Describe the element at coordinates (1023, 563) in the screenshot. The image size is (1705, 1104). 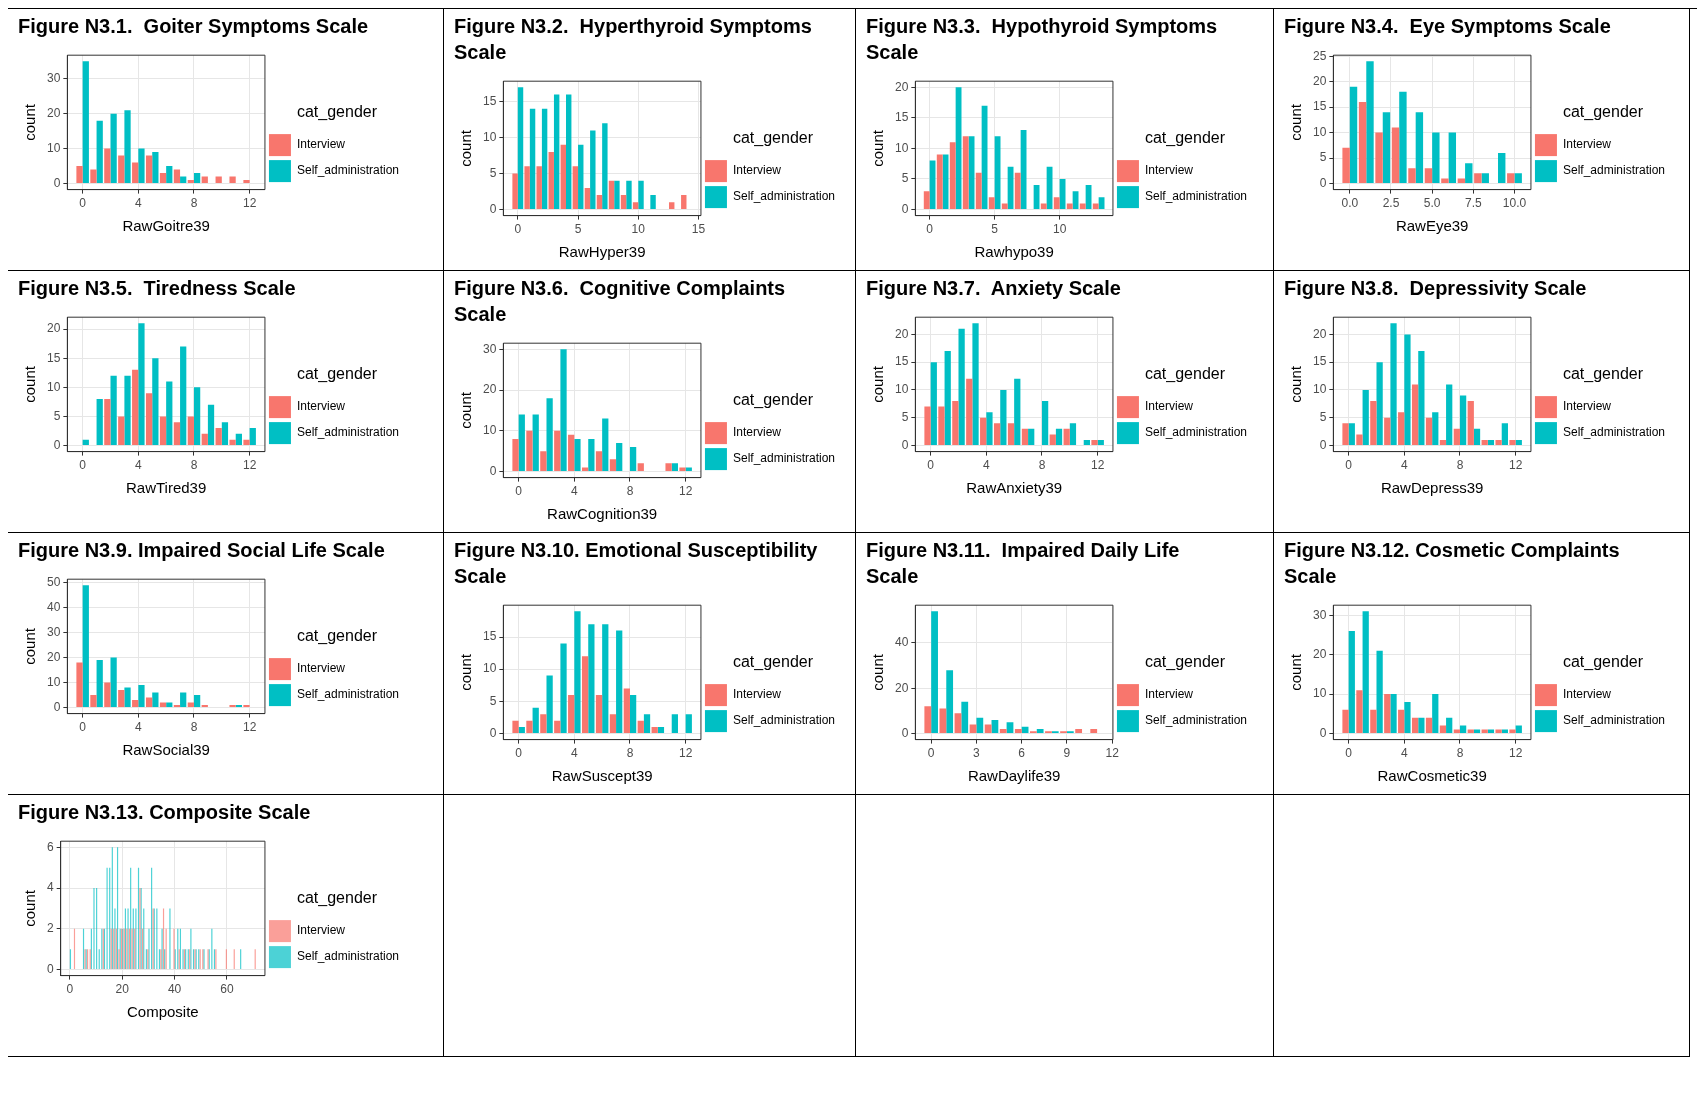
I see `chart-title: Figure N3.11. Impaired Daily Life Scale` at that location.